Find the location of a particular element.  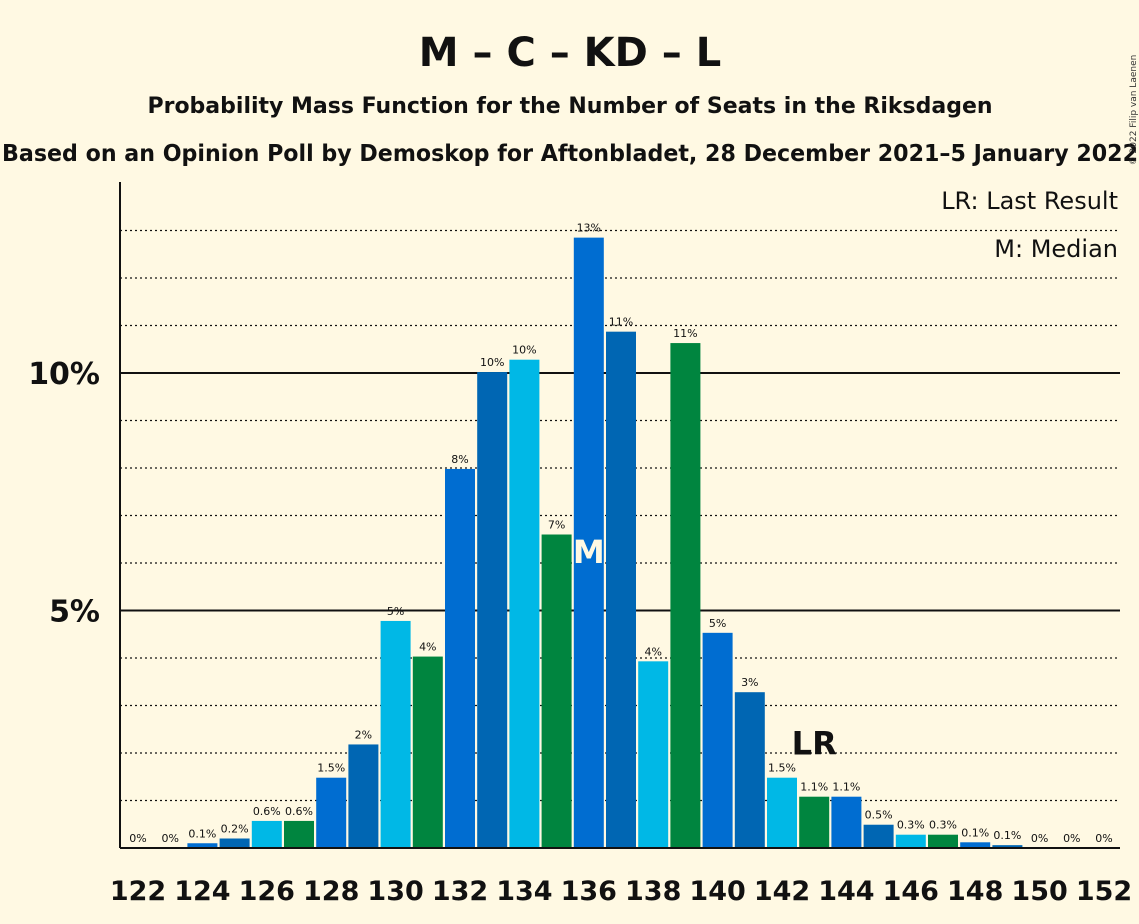

data-label: 0.5% is located at coordinates (879, 815).